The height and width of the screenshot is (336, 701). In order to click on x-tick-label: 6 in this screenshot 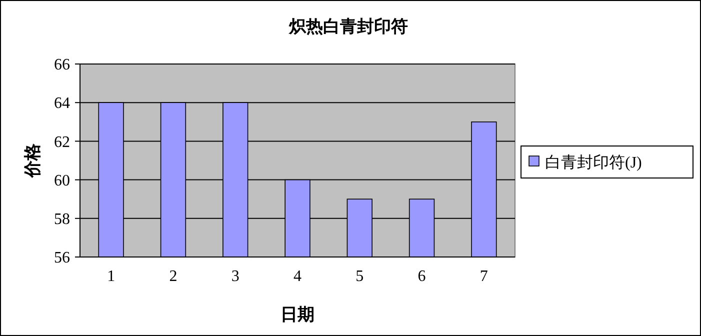, I will do `click(422, 276)`.